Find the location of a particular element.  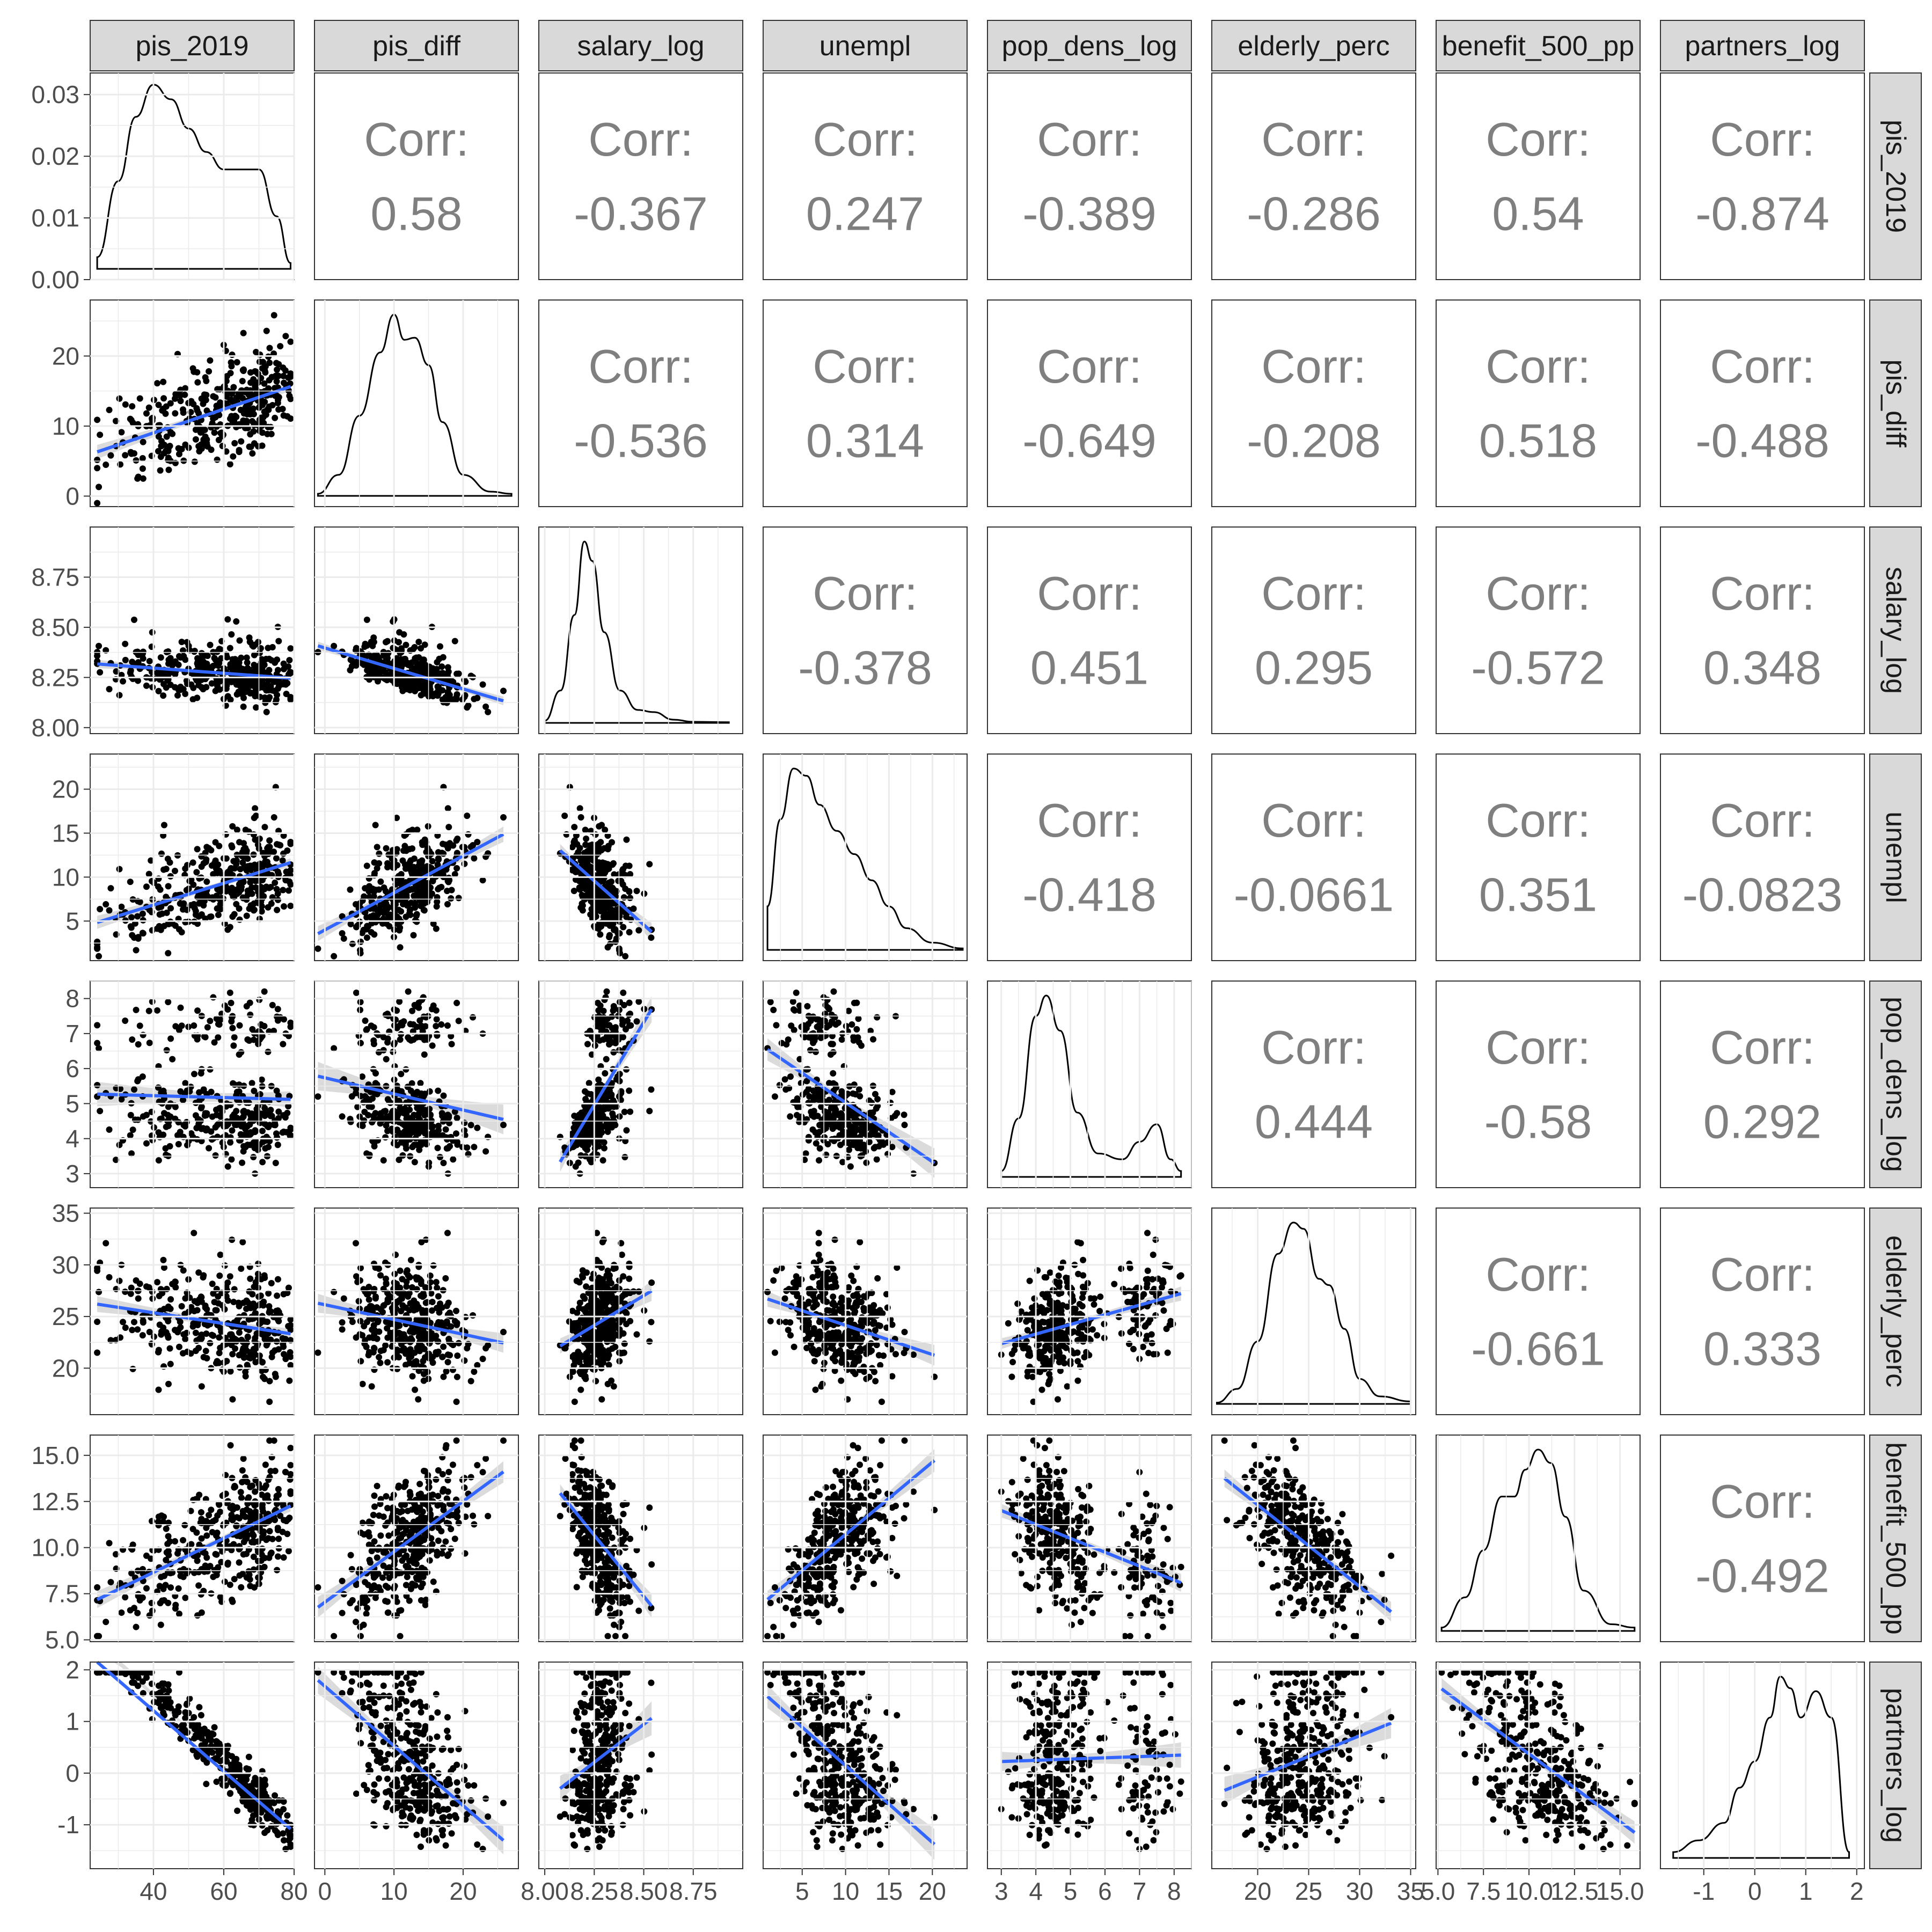

corr-value: 0.247 is located at coordinates (865, 213).